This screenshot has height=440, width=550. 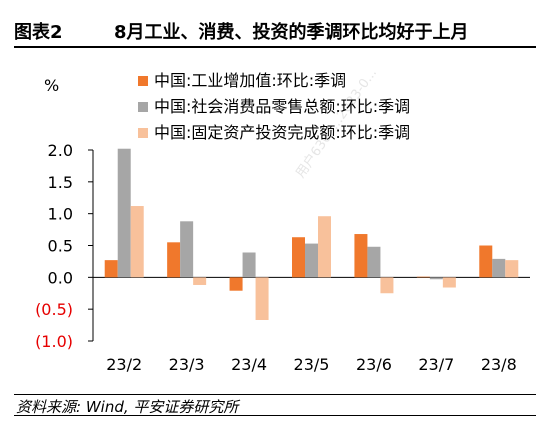 I want to click on legend-label: 中国:工业增加值:环比:季调, so click(x=250, y=80).